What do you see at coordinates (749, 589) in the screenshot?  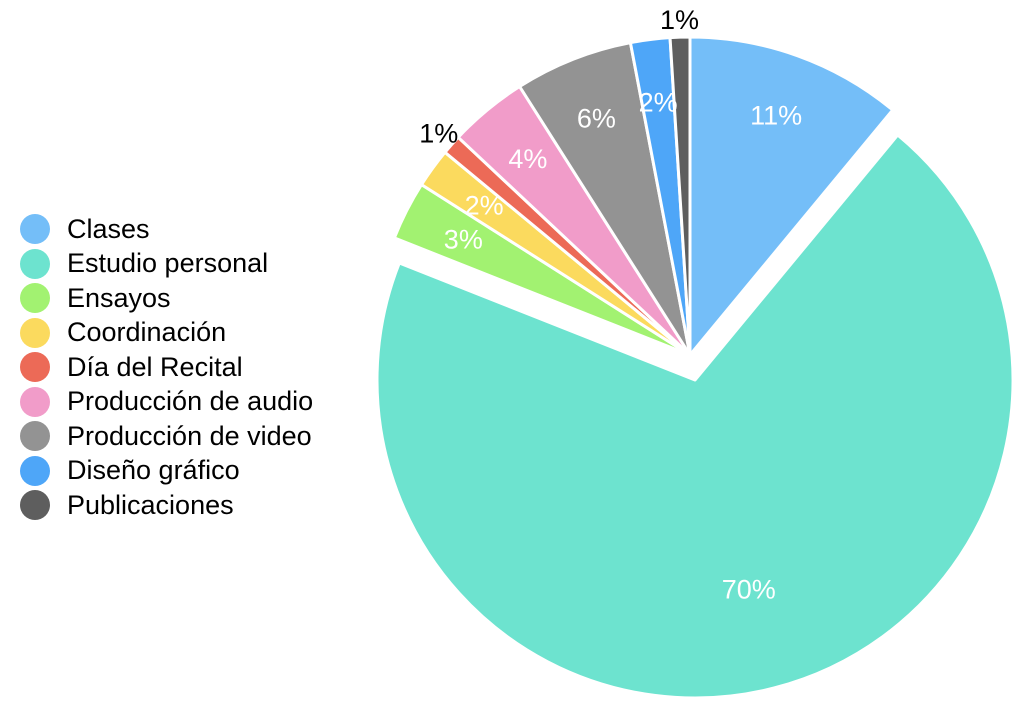 I see `slice-value-label-estudio-personal: 70%` at bounding box center [749, 589].